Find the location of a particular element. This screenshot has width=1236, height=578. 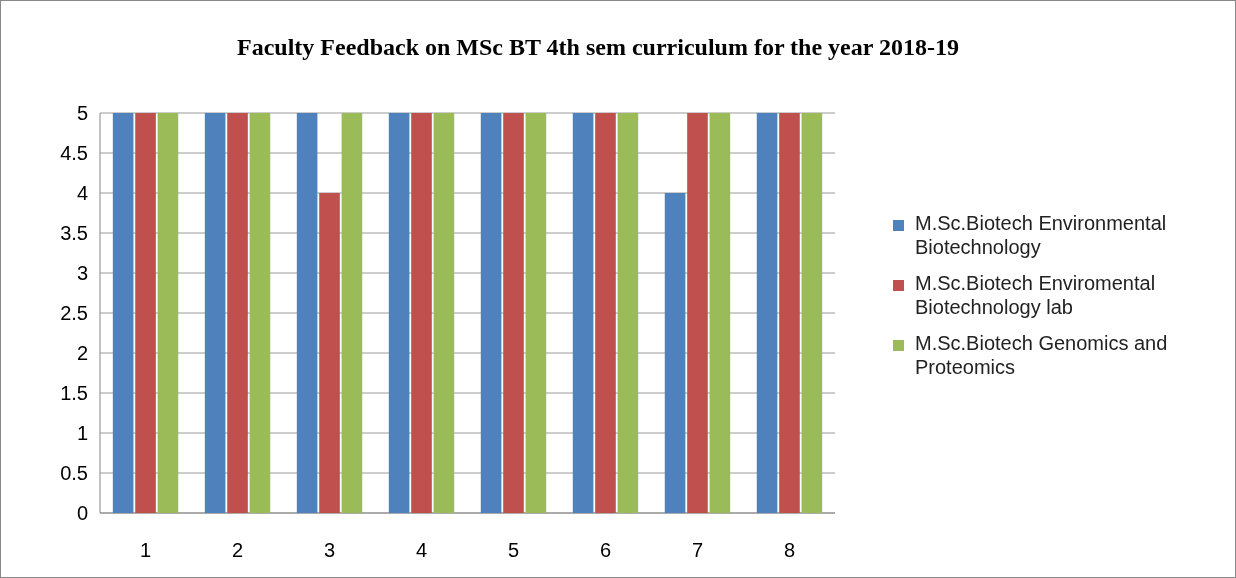

x-tick-label: 7 is located at coordinates (697, 550).